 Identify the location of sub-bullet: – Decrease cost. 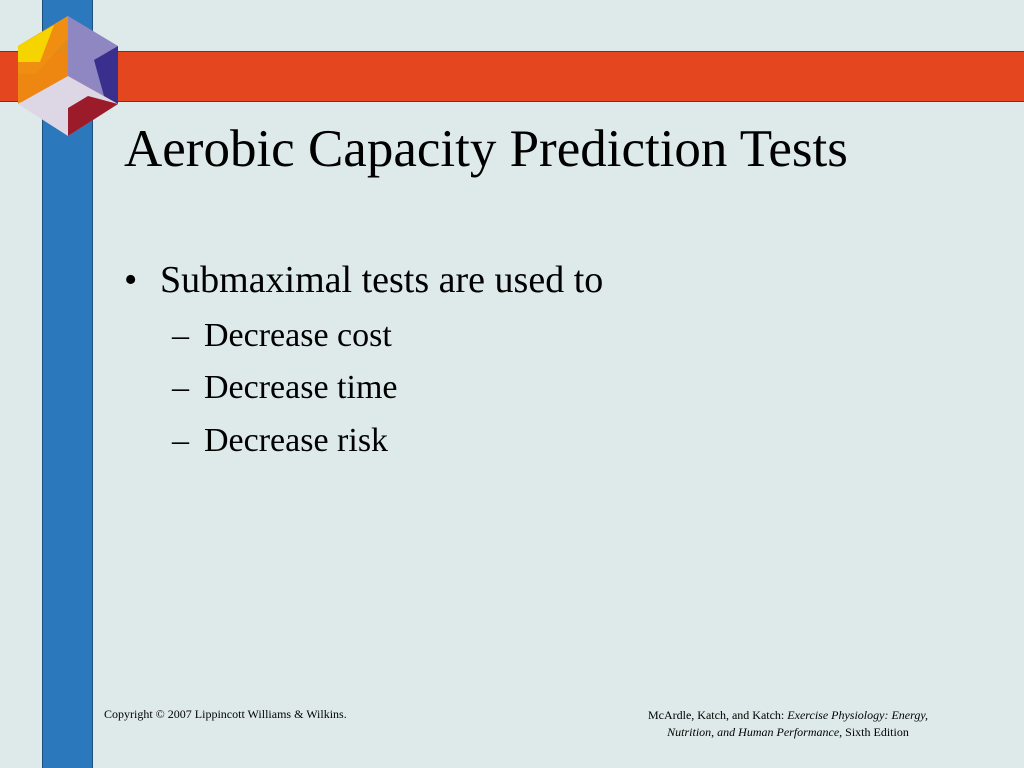
(387, 336).